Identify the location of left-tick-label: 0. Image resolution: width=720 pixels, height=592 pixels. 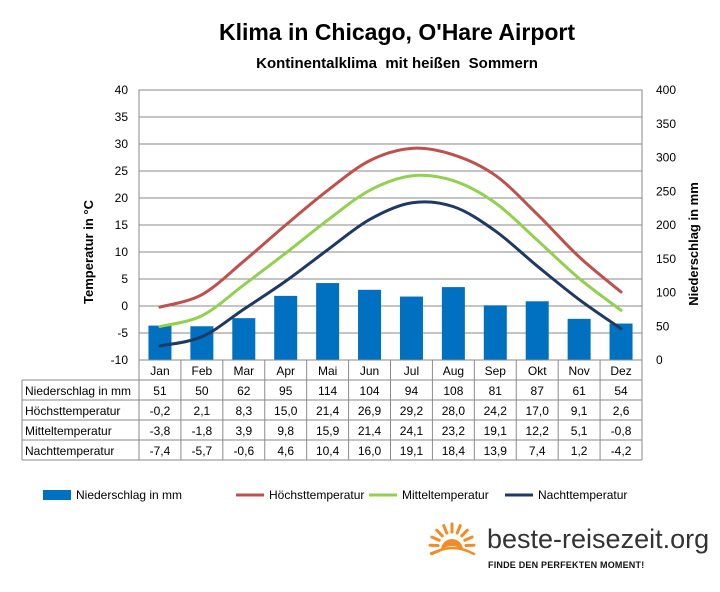
(124, 306).